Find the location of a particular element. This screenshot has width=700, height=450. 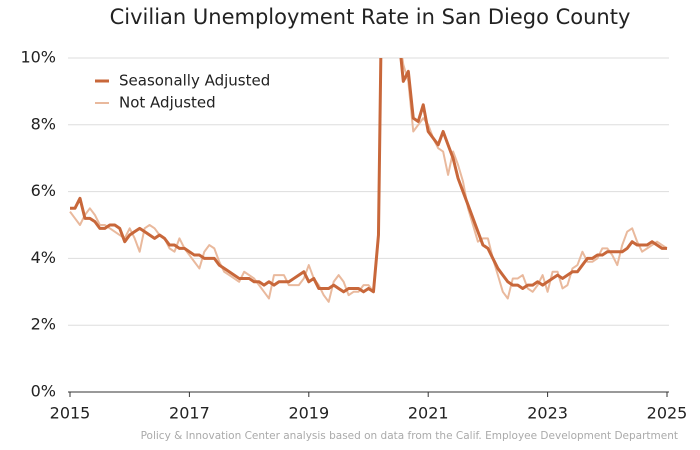

y-tick-label: 8% is located at coordinates (43, 123).